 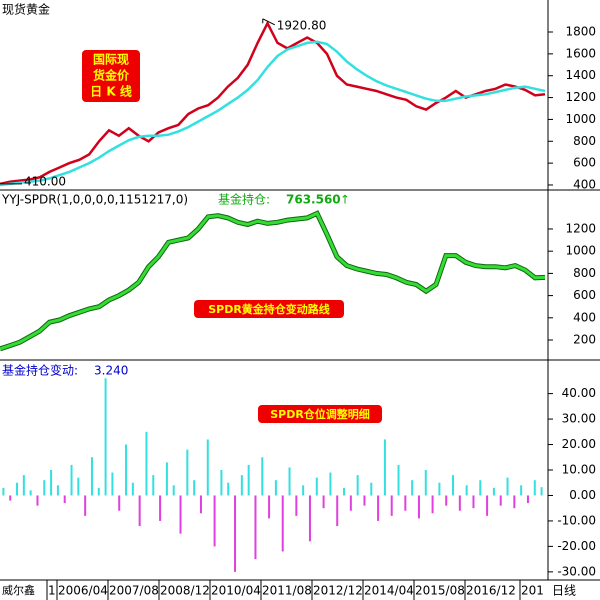 What do you see at coordinates (580, 53) in the screenshot?
I see `y-tick-label: 1600` at bounding box center [580, 53].